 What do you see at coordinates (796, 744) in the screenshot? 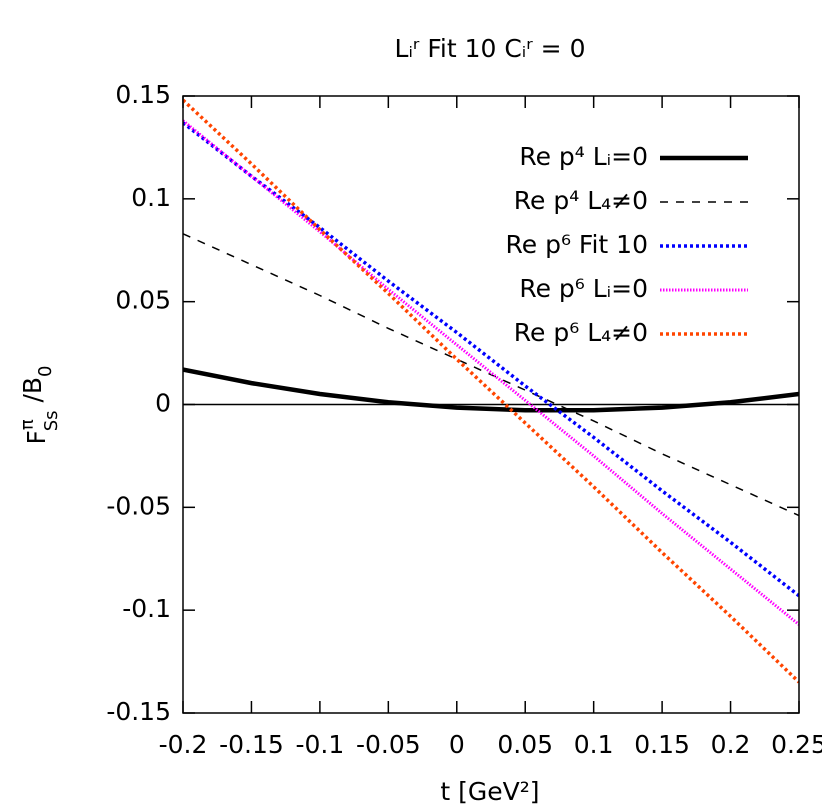
I see `x-tick-label: 0.25` at bounding box center [796, 744].